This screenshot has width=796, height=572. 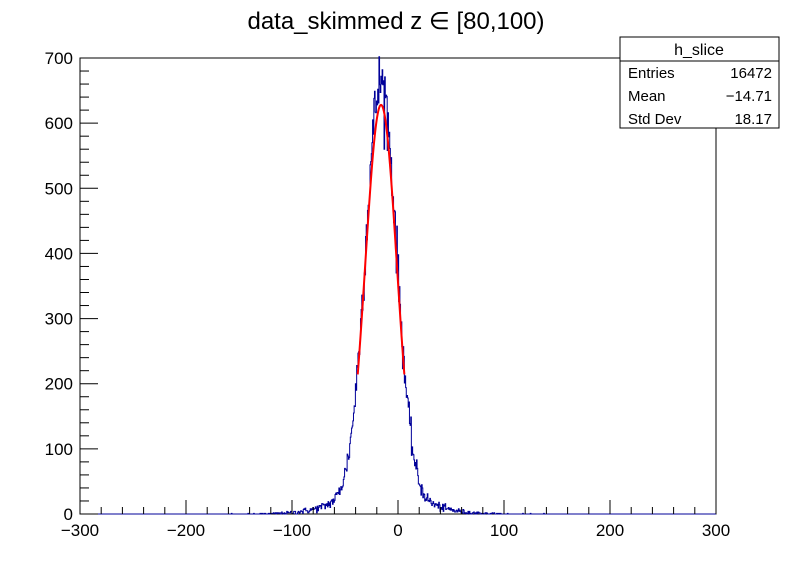 I want to click on y-tick-label: 100, so click(x=59, y=449).